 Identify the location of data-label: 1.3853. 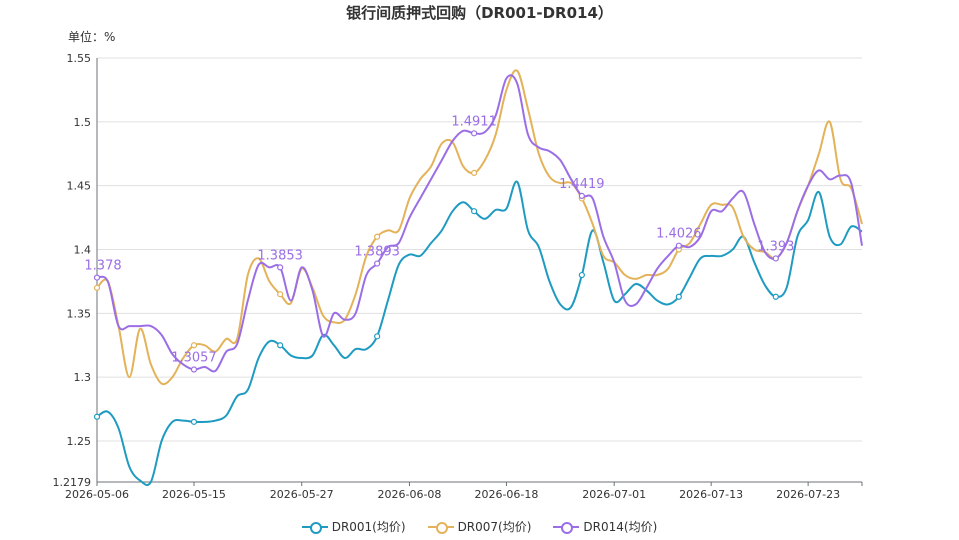
(280, 255).